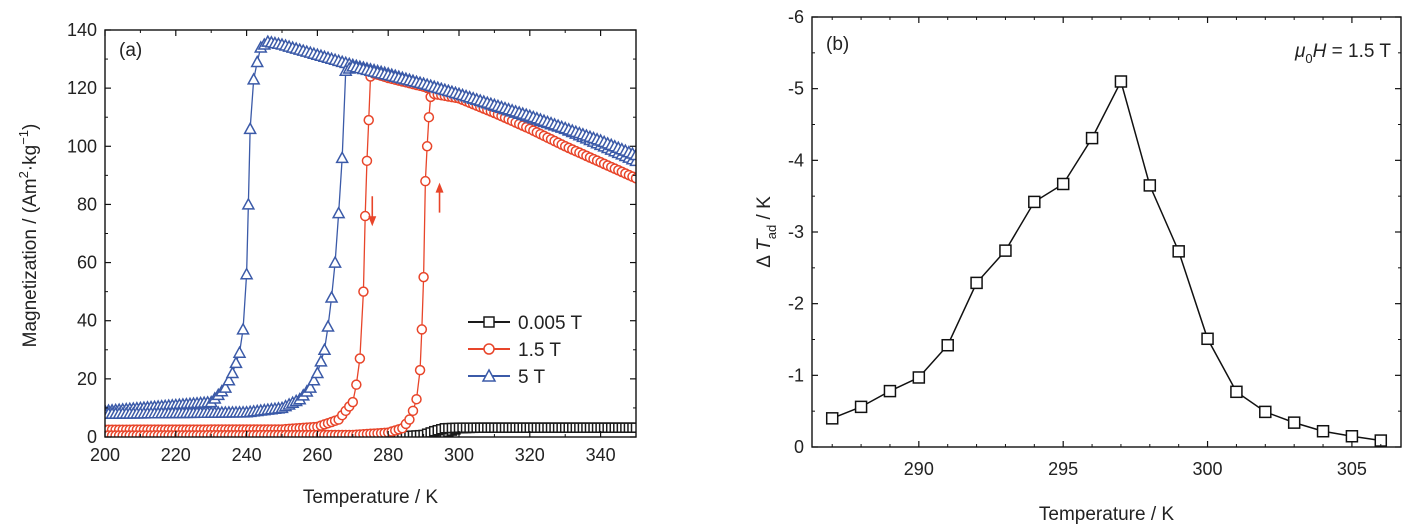 Image resolution: width=1418 pixels, height=532 pixels. I want to click on x-tick-label: 320, so click(530, 455).